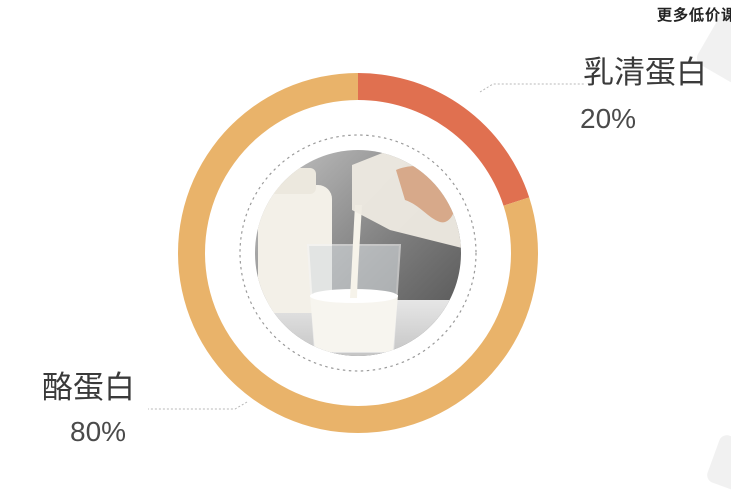 Image resolution: width=731 pixels, height=497 pixels. Describe the element at coordinates (532, 88) in the screenshot. I see `leader-line-whey` at that location.